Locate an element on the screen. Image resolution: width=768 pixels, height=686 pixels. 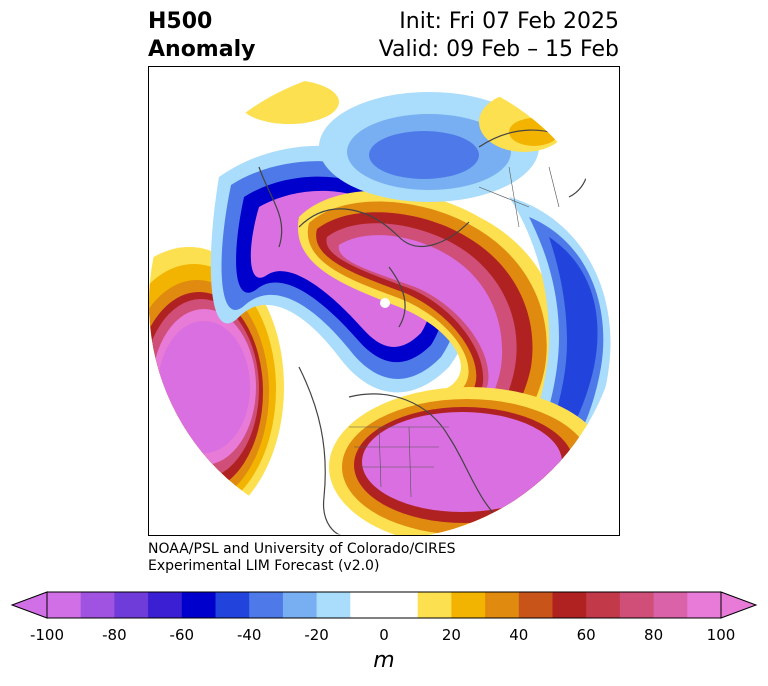
borders is located at coordinates (454, 332).